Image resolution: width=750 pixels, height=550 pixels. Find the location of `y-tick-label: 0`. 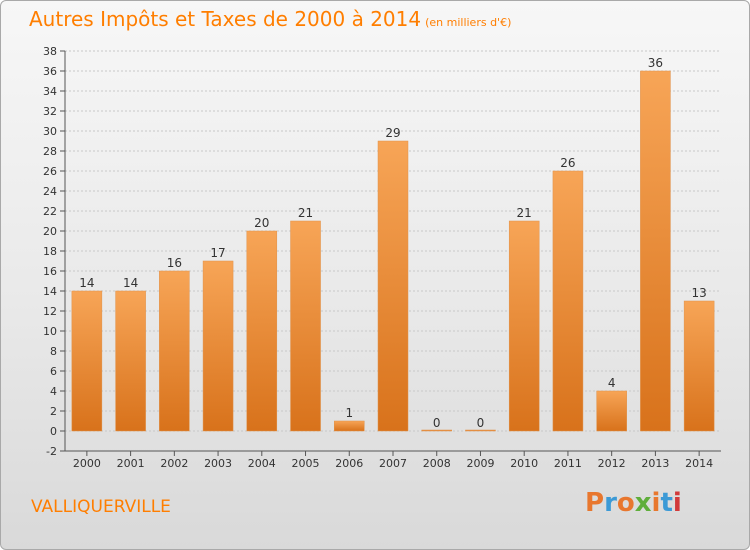

y-tick-label: 0 is located at coordinates (53, 431).